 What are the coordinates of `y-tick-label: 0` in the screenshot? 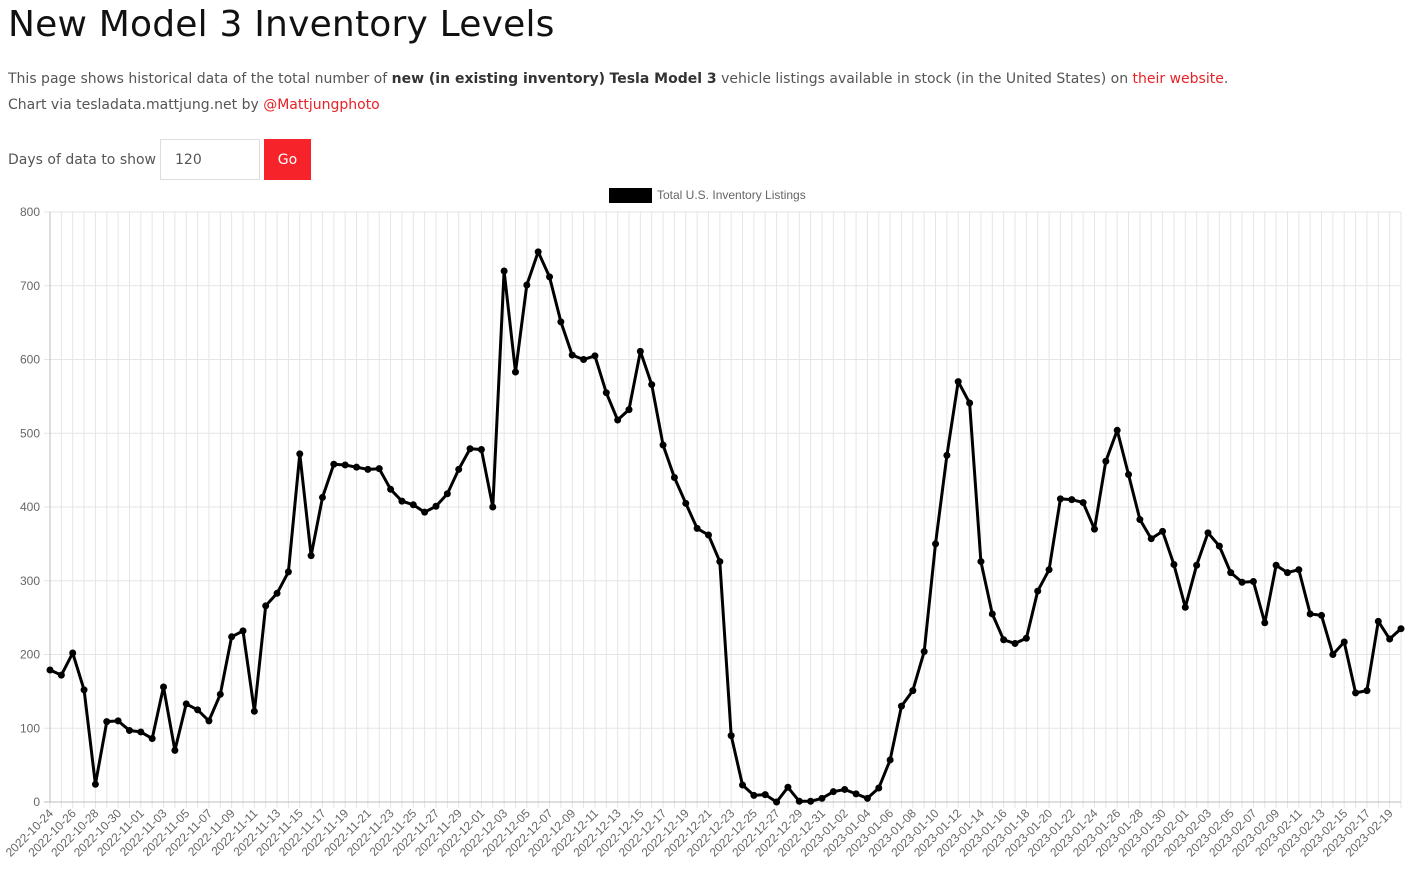 It's located at (36, 802).